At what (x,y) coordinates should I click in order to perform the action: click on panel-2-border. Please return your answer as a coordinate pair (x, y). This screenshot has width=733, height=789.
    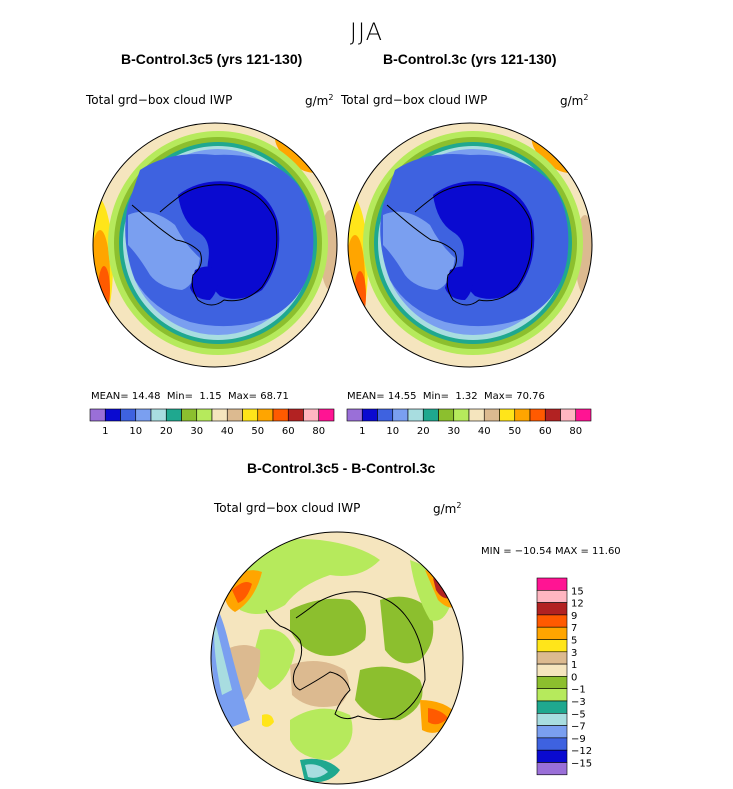
    Looking at the image, I should click on (470, 245).